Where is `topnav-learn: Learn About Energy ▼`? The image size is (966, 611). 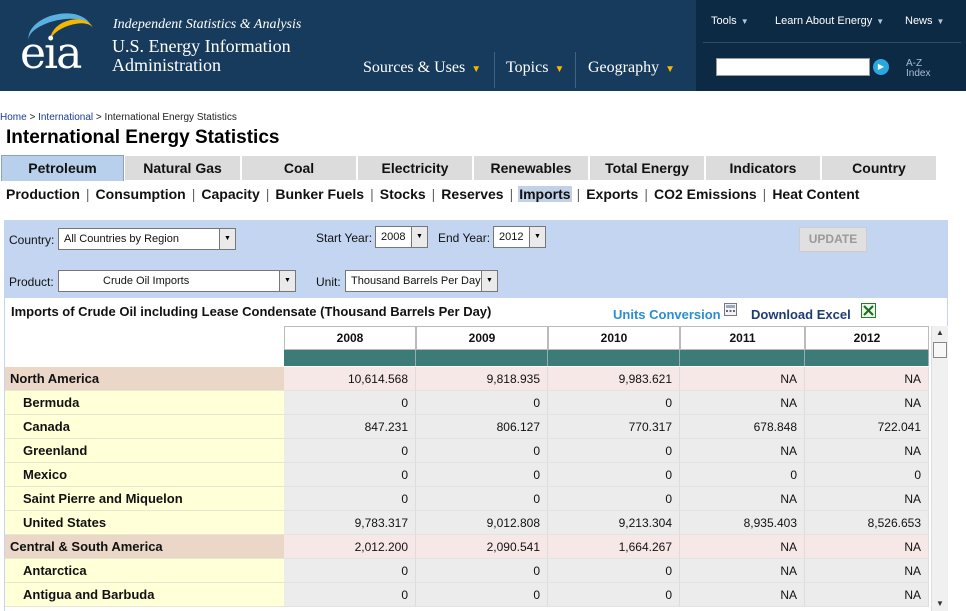 topnav-learn: Learn About Energy ▼ is located at coordinates (829, 21).